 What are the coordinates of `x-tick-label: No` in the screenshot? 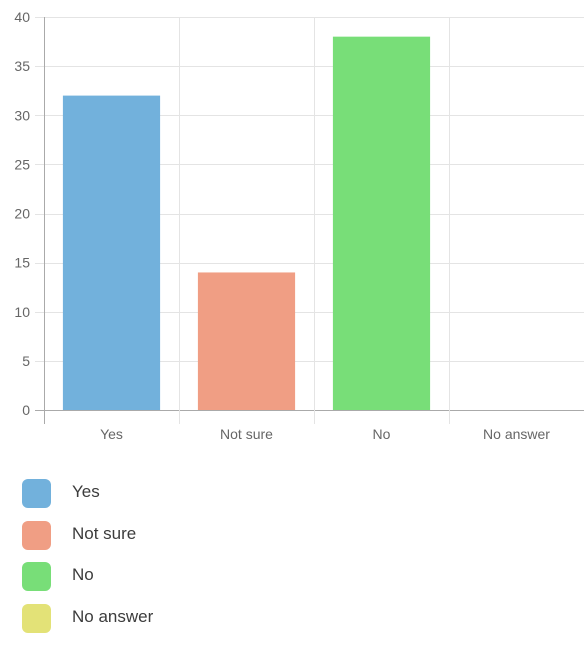 It's located at (382, 434).